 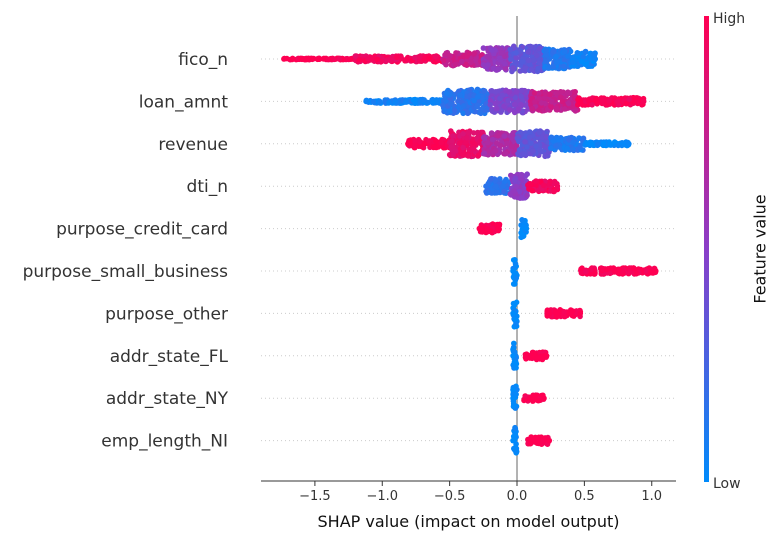 I want to click on feature-label: purpose_credit_card, so click(x=142, y=230).